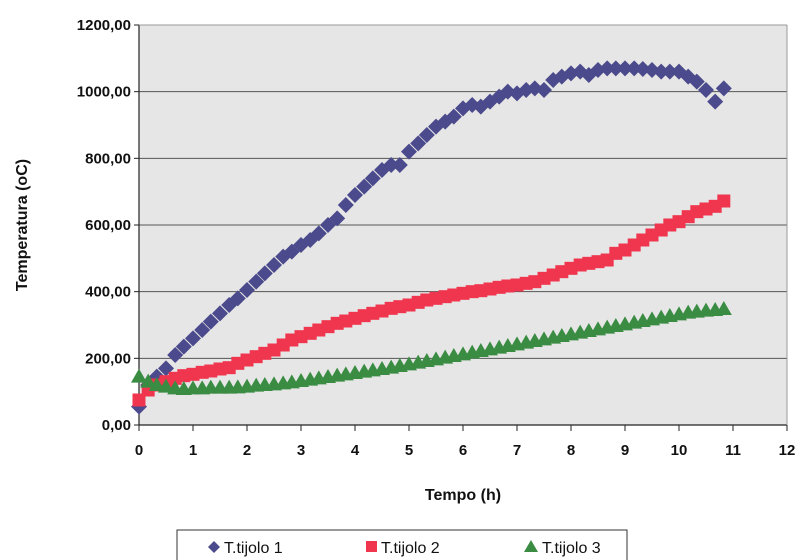 The width and height of the screenshot is (800, 560). I want to click on x-tick-label: 5, so click(409, 450).